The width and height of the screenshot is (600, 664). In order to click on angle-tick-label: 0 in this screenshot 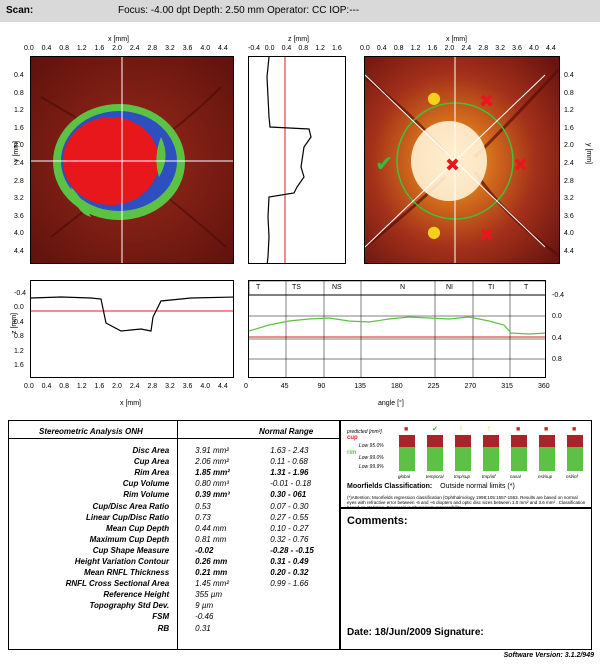, I will do `click(246, 386)`.